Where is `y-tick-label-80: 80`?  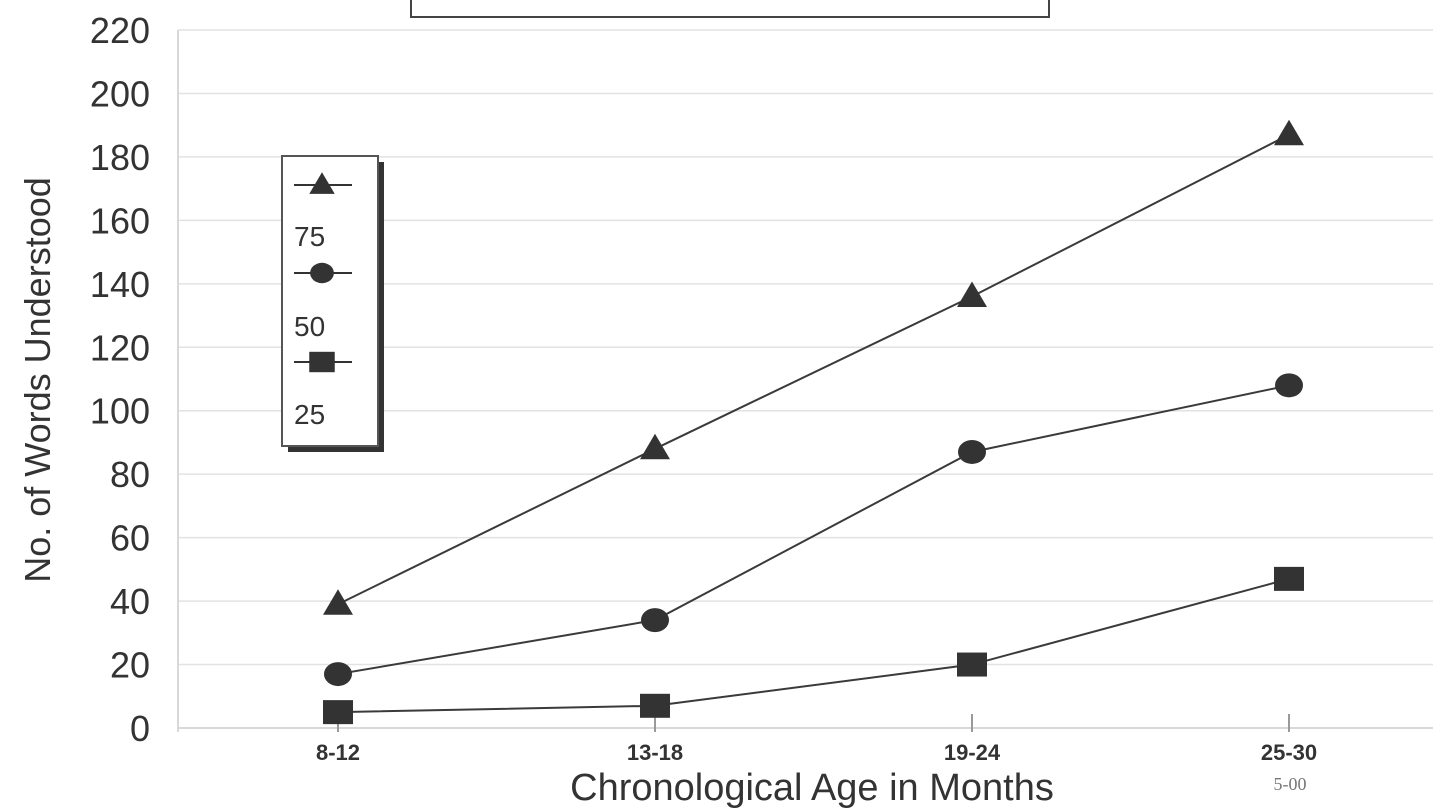 y-tick-label-80: 80 is located at coordinates (130, 474).